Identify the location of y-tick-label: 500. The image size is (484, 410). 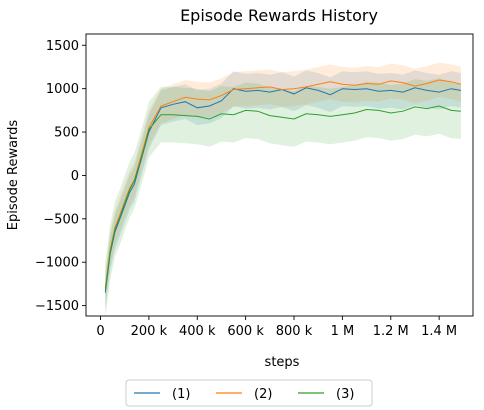
(66, 133).